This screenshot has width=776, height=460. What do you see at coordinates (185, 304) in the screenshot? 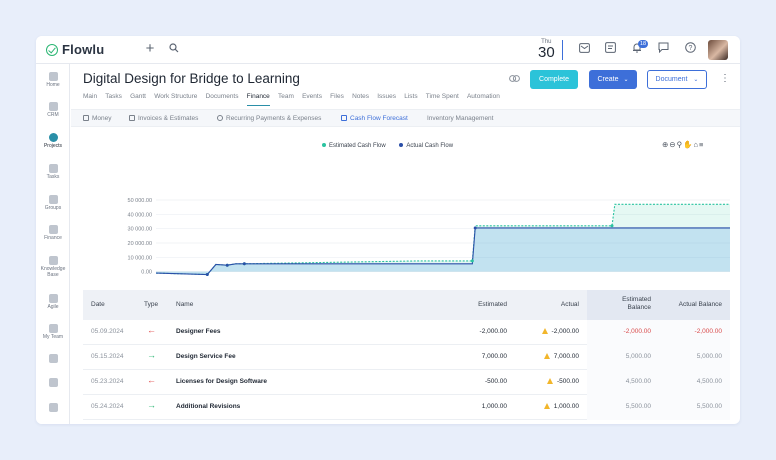
I see `column-name: Name` at bounding box center [185, 304].